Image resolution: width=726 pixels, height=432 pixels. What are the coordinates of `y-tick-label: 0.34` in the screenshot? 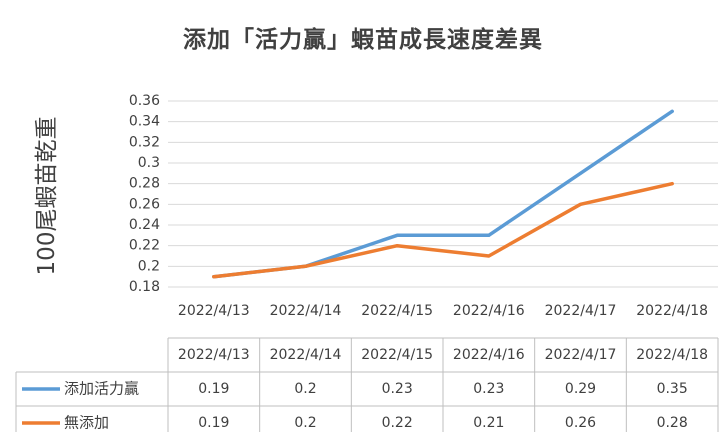 It's located at (144, 122).